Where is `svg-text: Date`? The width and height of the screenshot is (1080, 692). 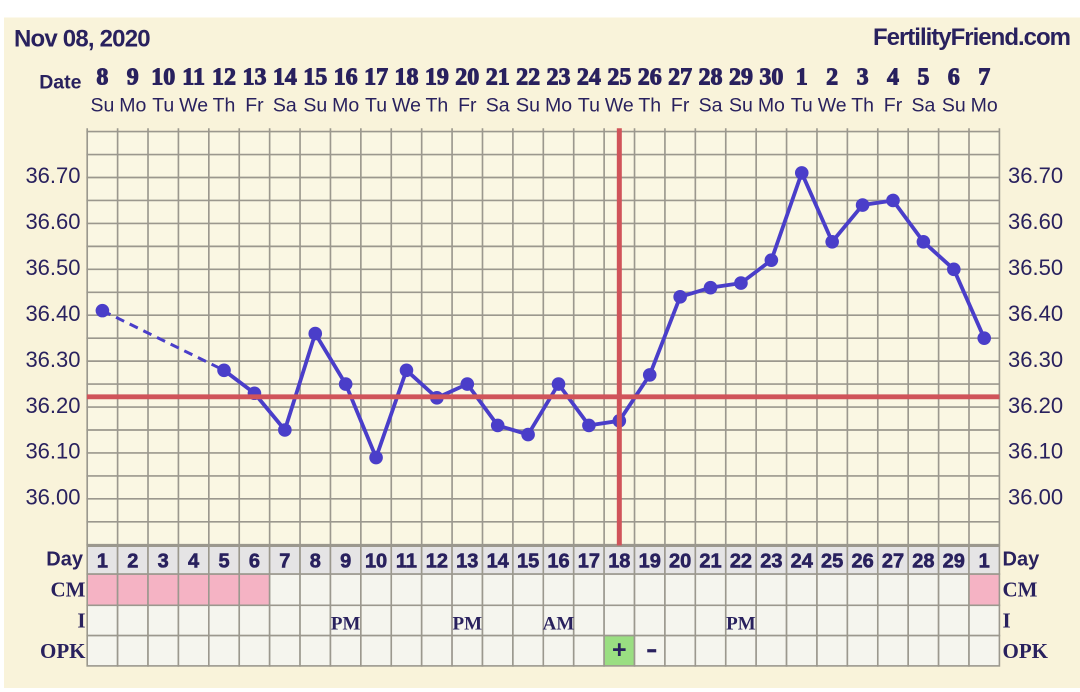 svg-text: Date is located at coordinates (60, 82).